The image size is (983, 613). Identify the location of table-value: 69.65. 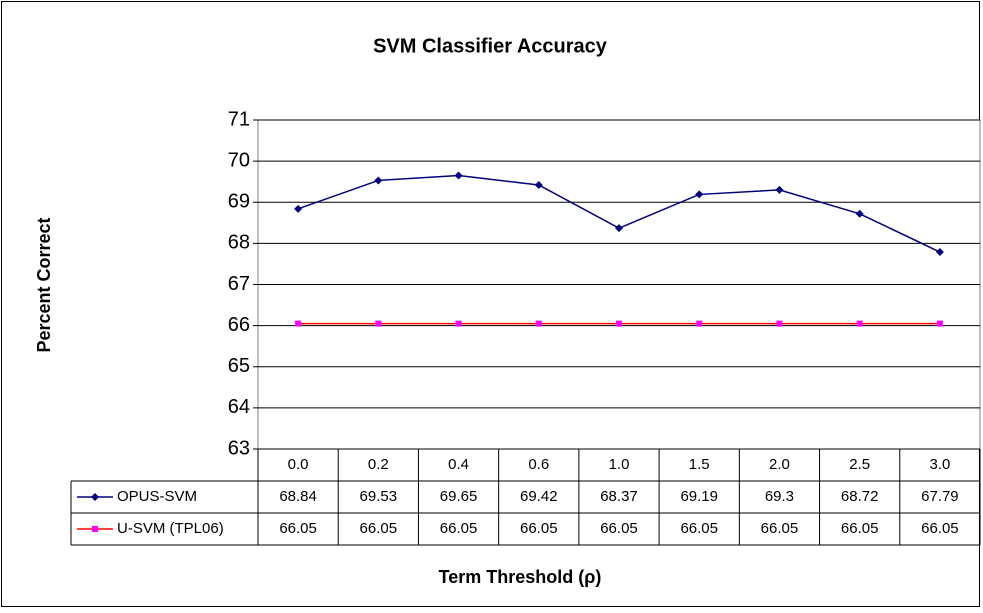
(459, 496).